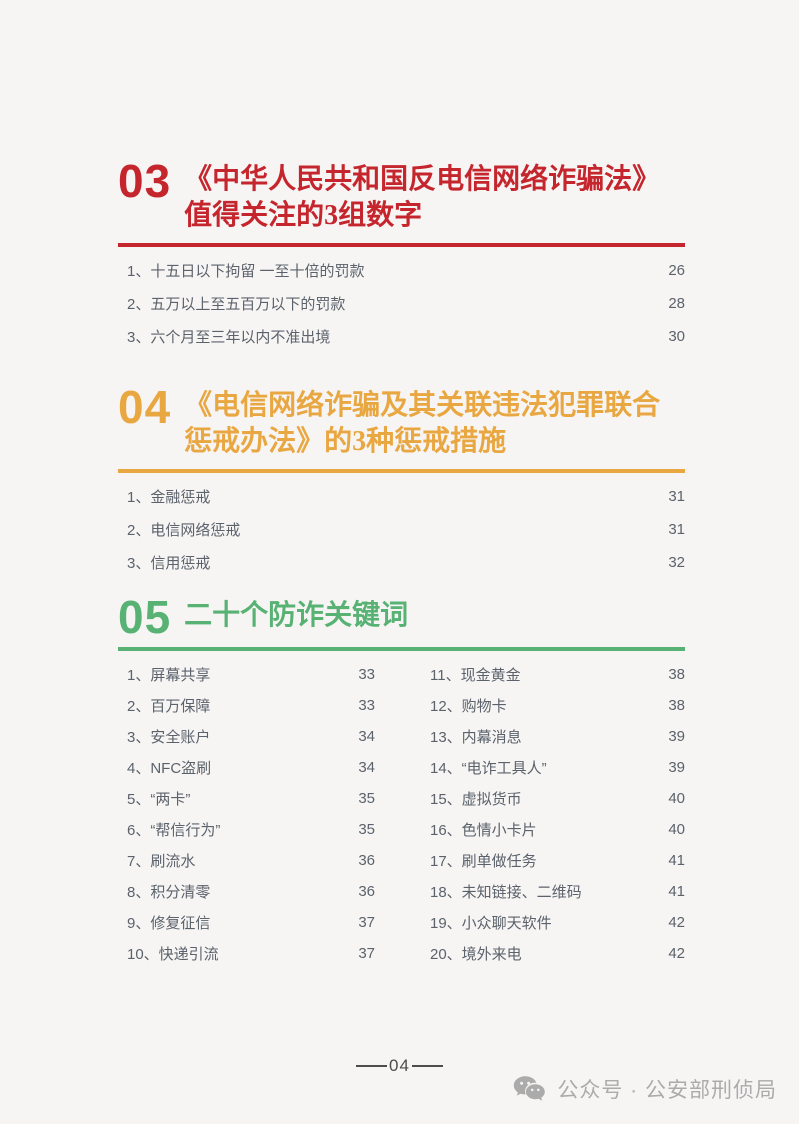  Describe the element at coordinates (246, 271) in the screenshot. I see `toc-item-label: 1、十五日以下拘留 一至十倍的罚款` at that location.